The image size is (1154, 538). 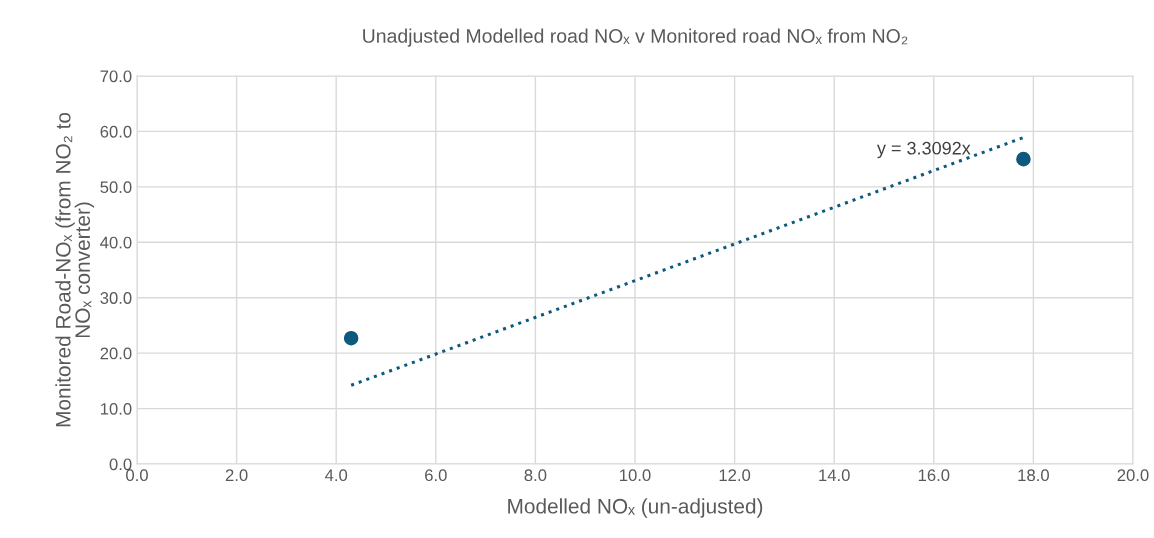 I want to click on y-tick-label: 40.0, so click(x=116, y=242).